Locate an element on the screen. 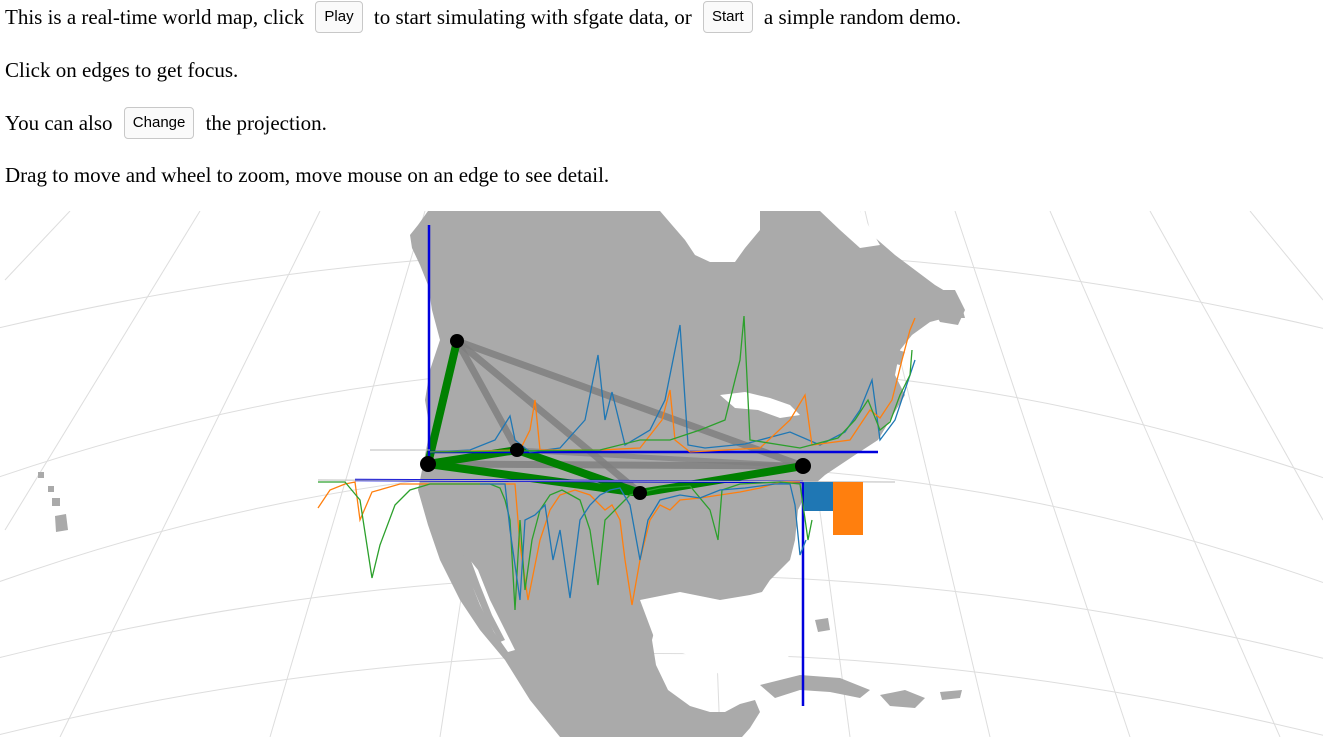 The image size is (1323, 737). edge-sf-kansas is located at coordinates (534, 478).